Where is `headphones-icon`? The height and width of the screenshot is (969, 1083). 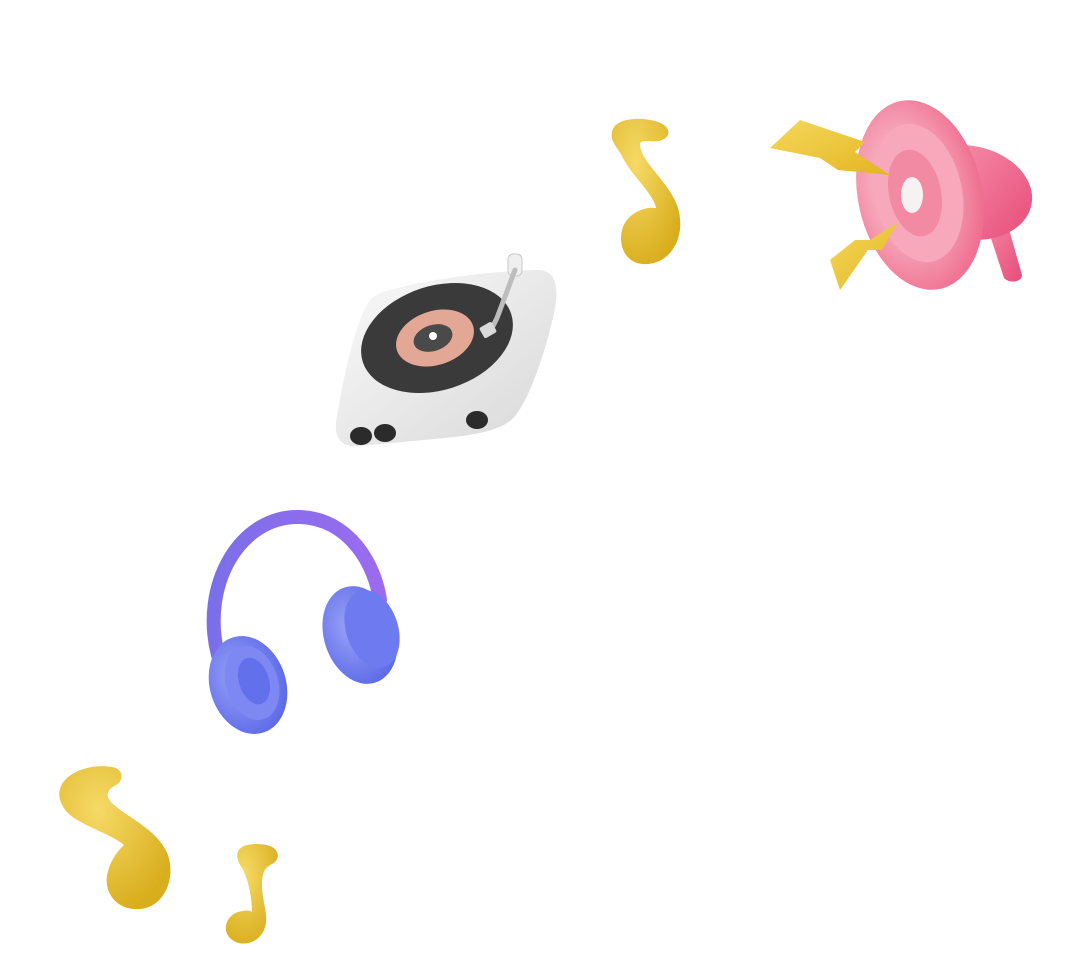 headphones-icon is located at coordinates (303, 621).